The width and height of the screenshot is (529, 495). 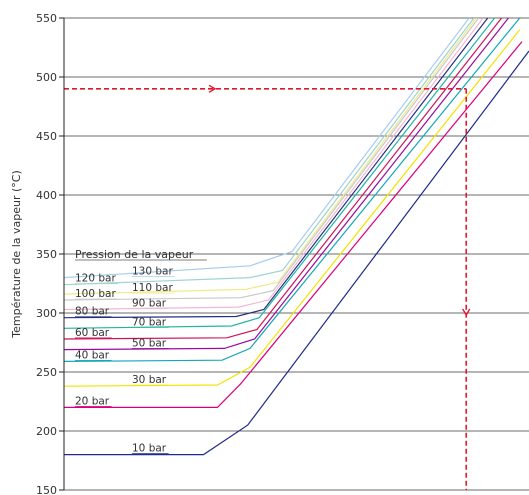 I want to click on series-label: 80 bar, so click(x=92, y=312).